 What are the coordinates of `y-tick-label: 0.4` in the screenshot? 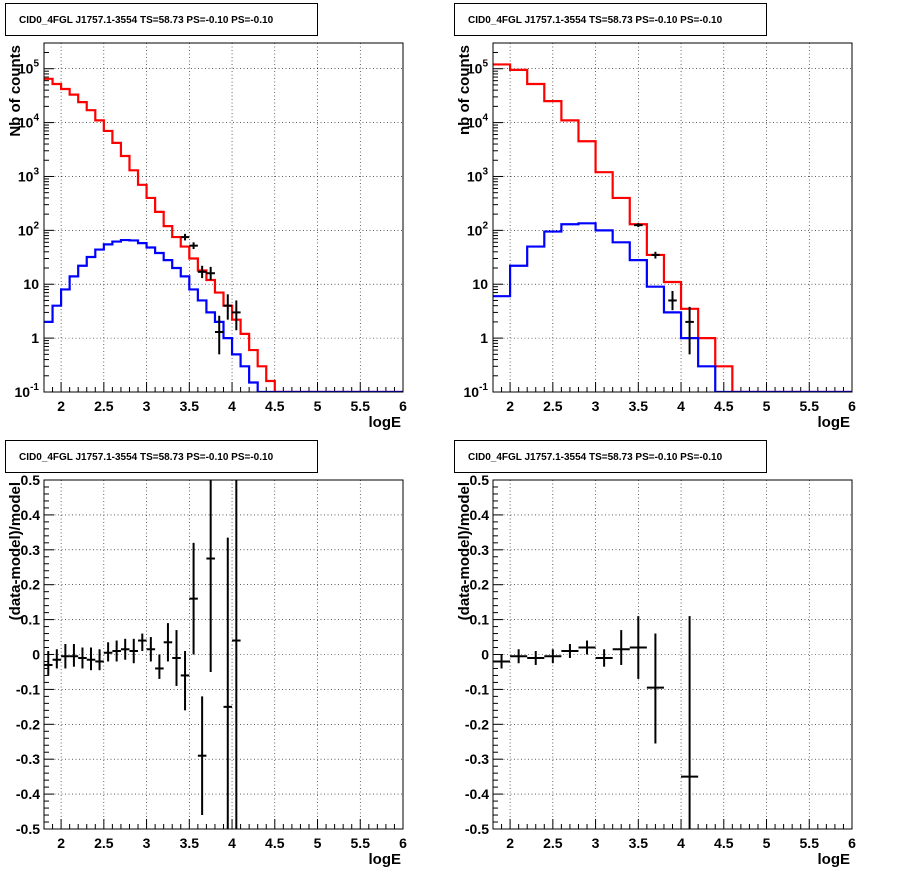 It's located at (480, 515).